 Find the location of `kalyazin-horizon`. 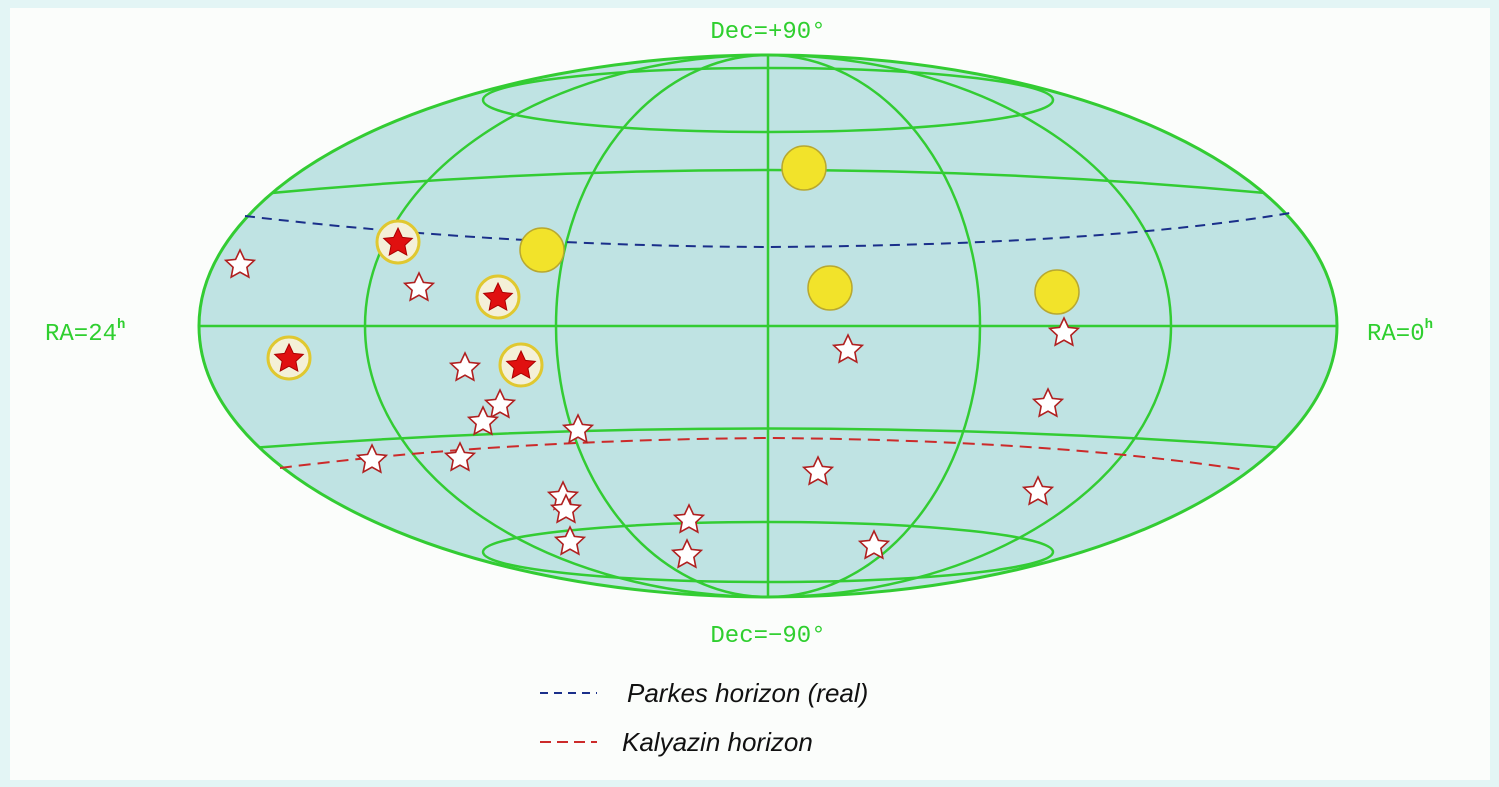

kalyazin-horizon is located at coordinates (762, 453).